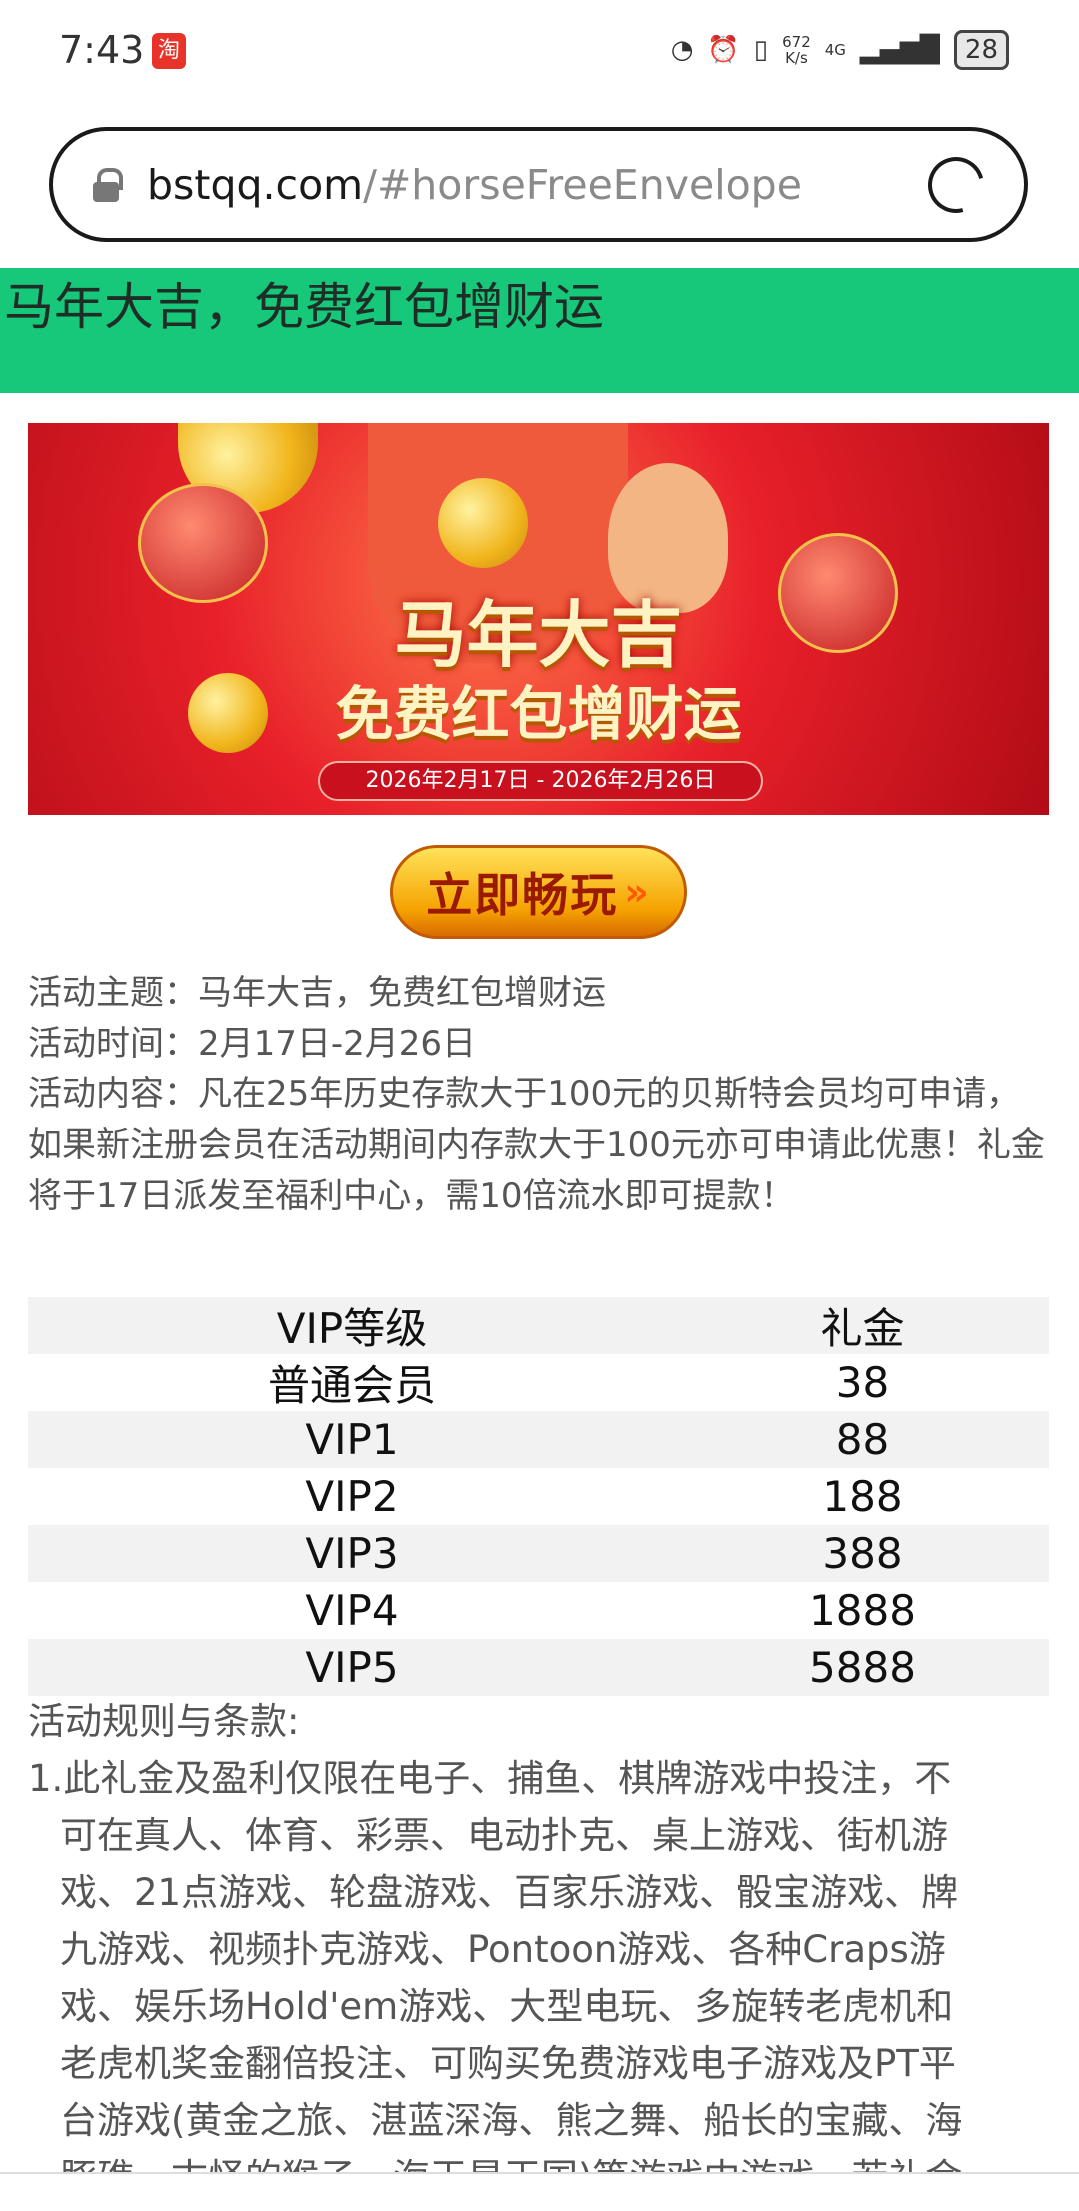  I want to click on table-row: VIP2 188, so click(538, 1496).